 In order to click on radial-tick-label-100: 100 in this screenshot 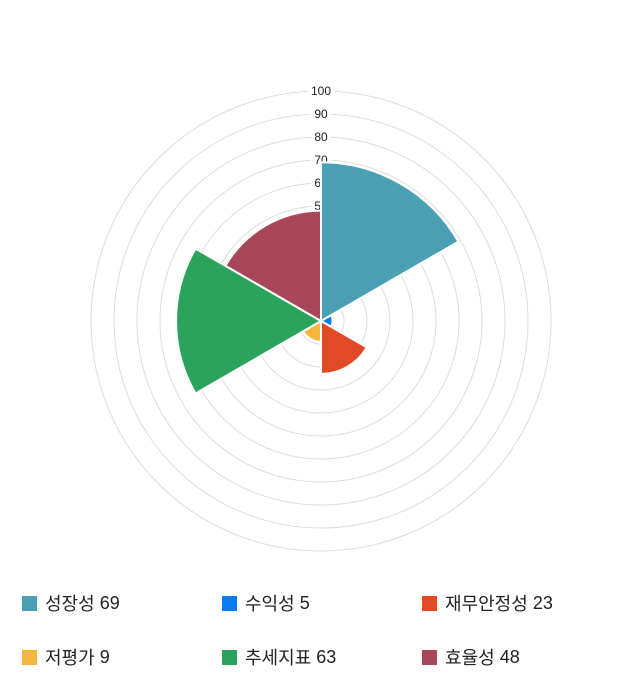, I will do `click(321, 91)`.